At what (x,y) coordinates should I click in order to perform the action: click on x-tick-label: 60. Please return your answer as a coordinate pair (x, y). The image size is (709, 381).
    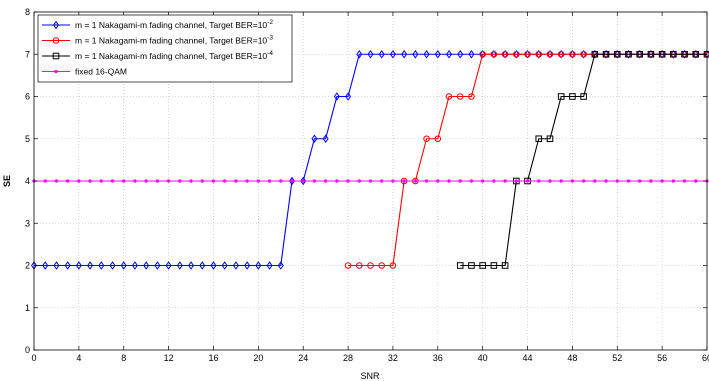
    Looking at the image, I should click on (705, 358).